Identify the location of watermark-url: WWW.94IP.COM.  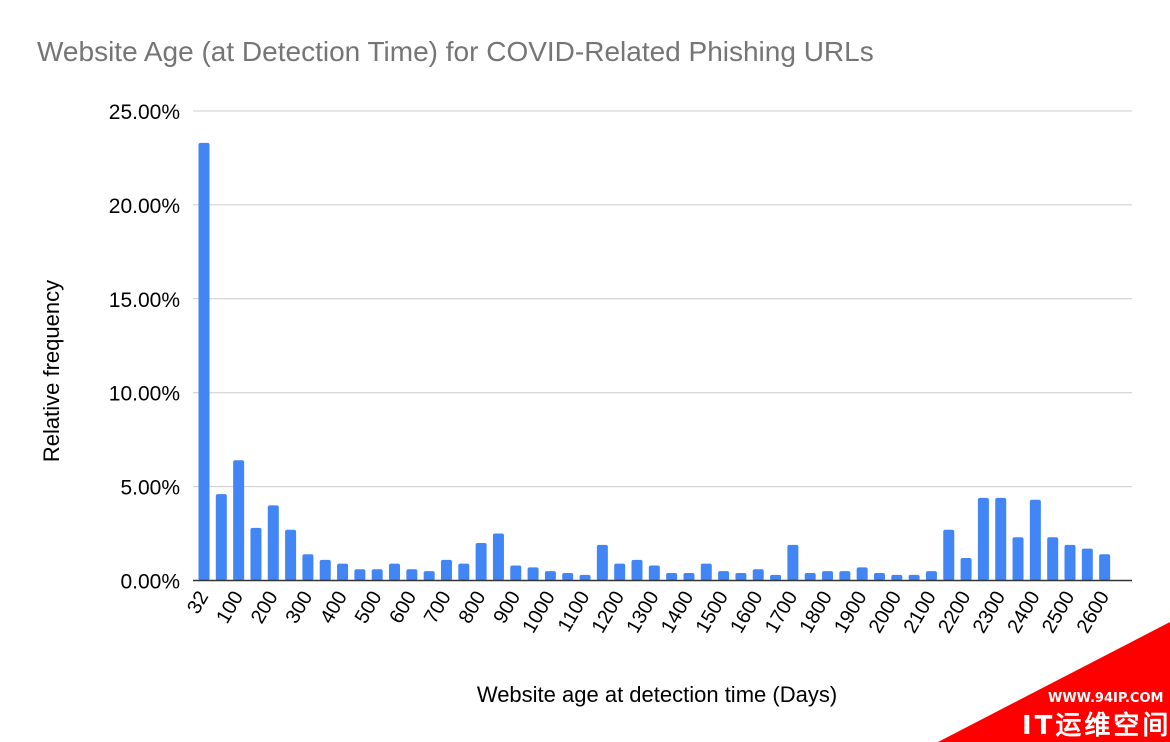
(1105, 698).